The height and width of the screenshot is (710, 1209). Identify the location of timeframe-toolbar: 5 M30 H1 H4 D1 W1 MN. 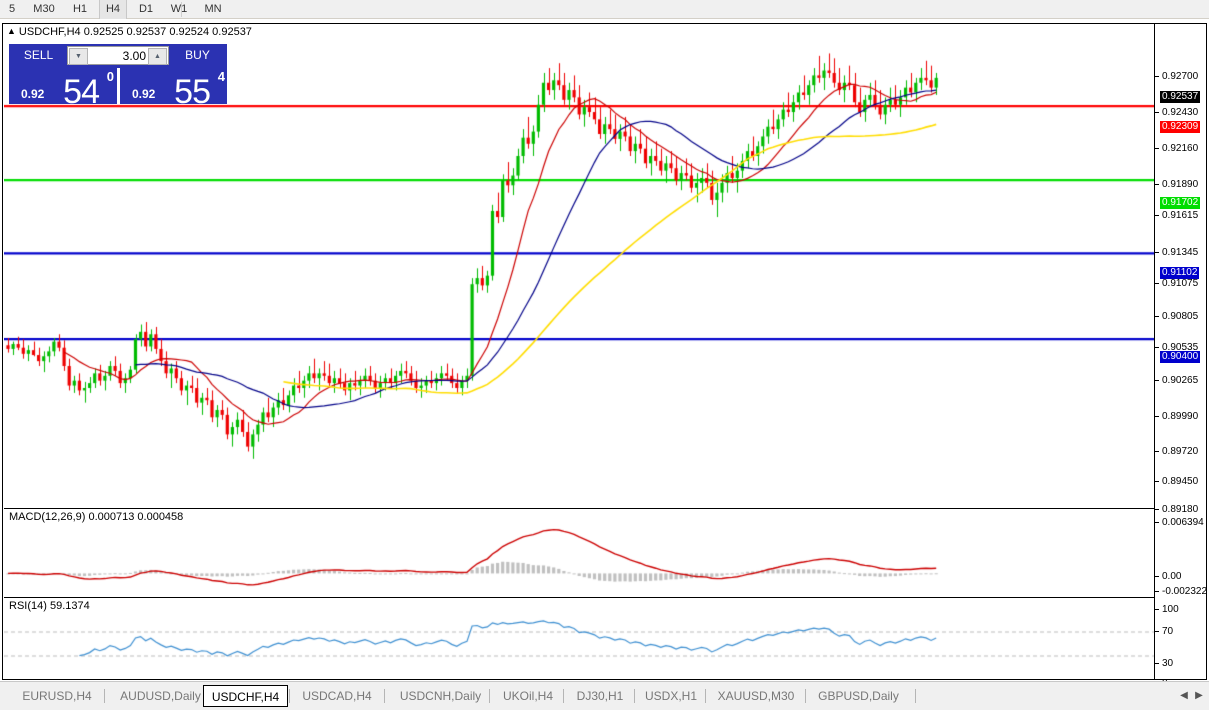
(604, 9).